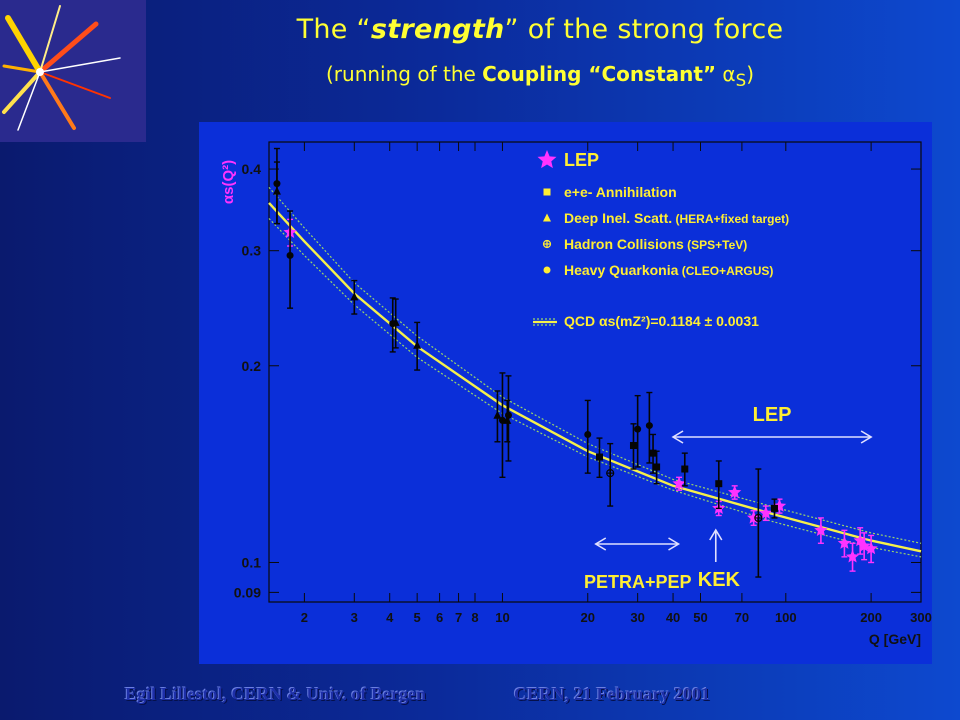 Image resolution: width=960 pixels, height=720 pixels. What do you see at coordinates (547, 217) in the screenshot?
I see `legend-marker-triangle` at bounding box center [547, 217].